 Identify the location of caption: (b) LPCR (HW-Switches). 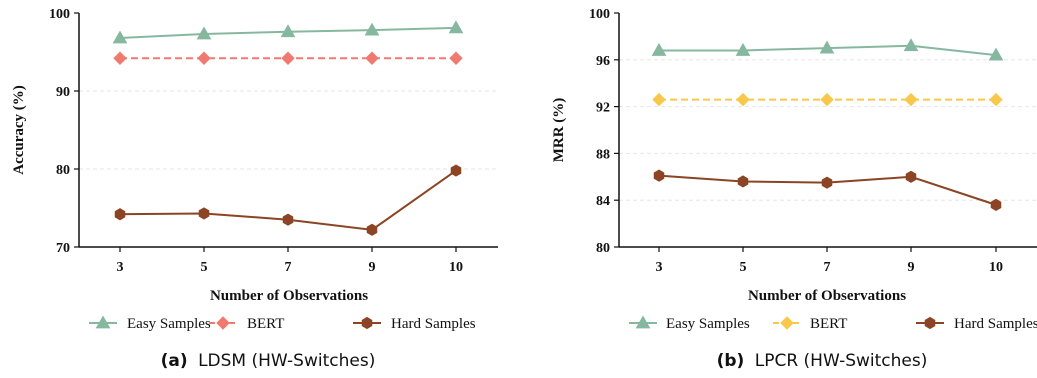
(822, 361).